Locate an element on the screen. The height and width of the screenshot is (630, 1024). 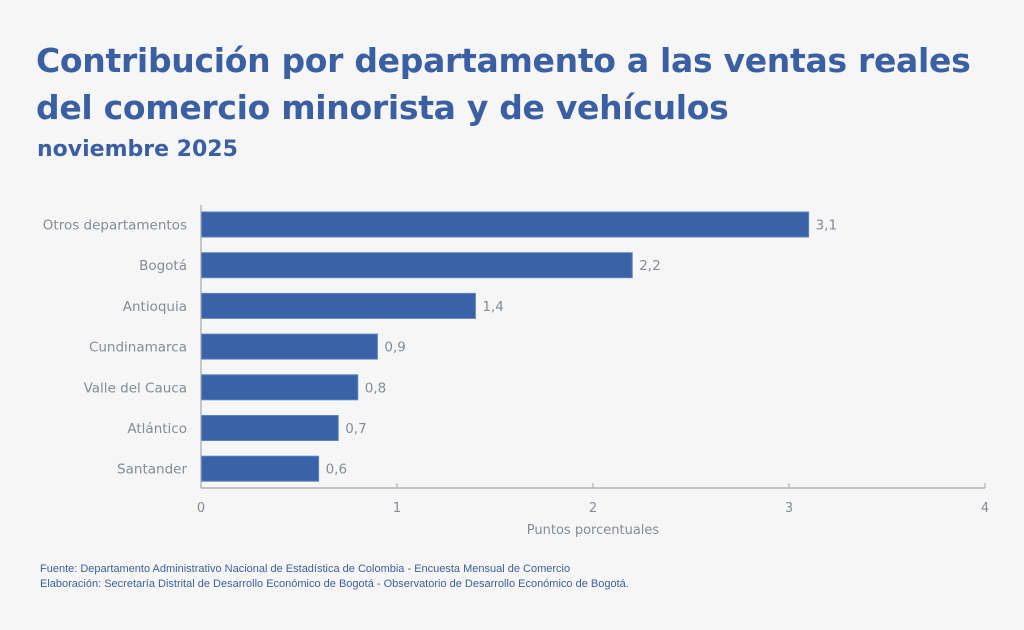
category-label: Otros departamentos is located at coordinates (115, 226).